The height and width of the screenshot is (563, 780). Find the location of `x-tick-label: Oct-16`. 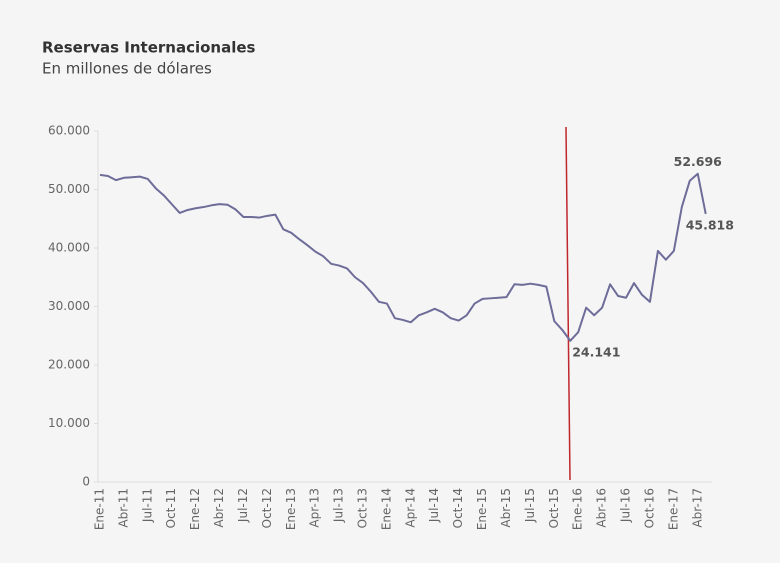

x-tick-label: Oct-16 is located at coordinates (649, 508).